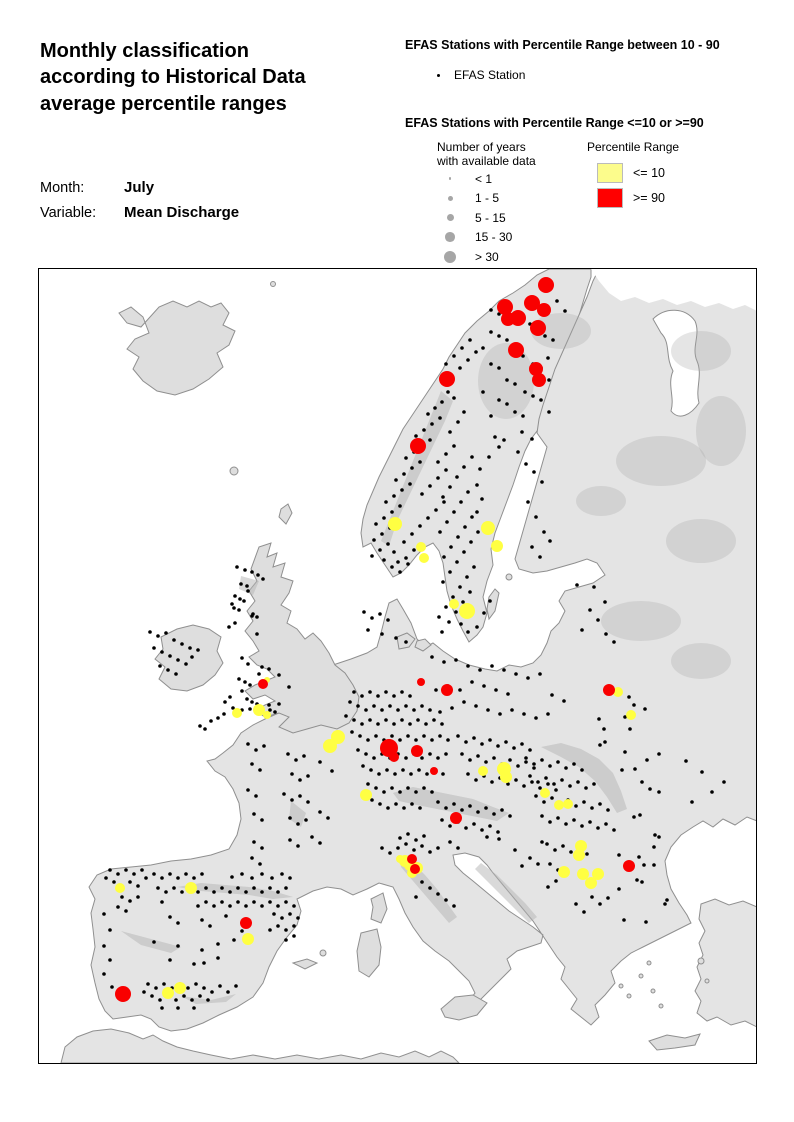  Describe the element at coordinates (486, 154) in the screenshot. I see `size-legend-title: Number of years with available data` at that location.